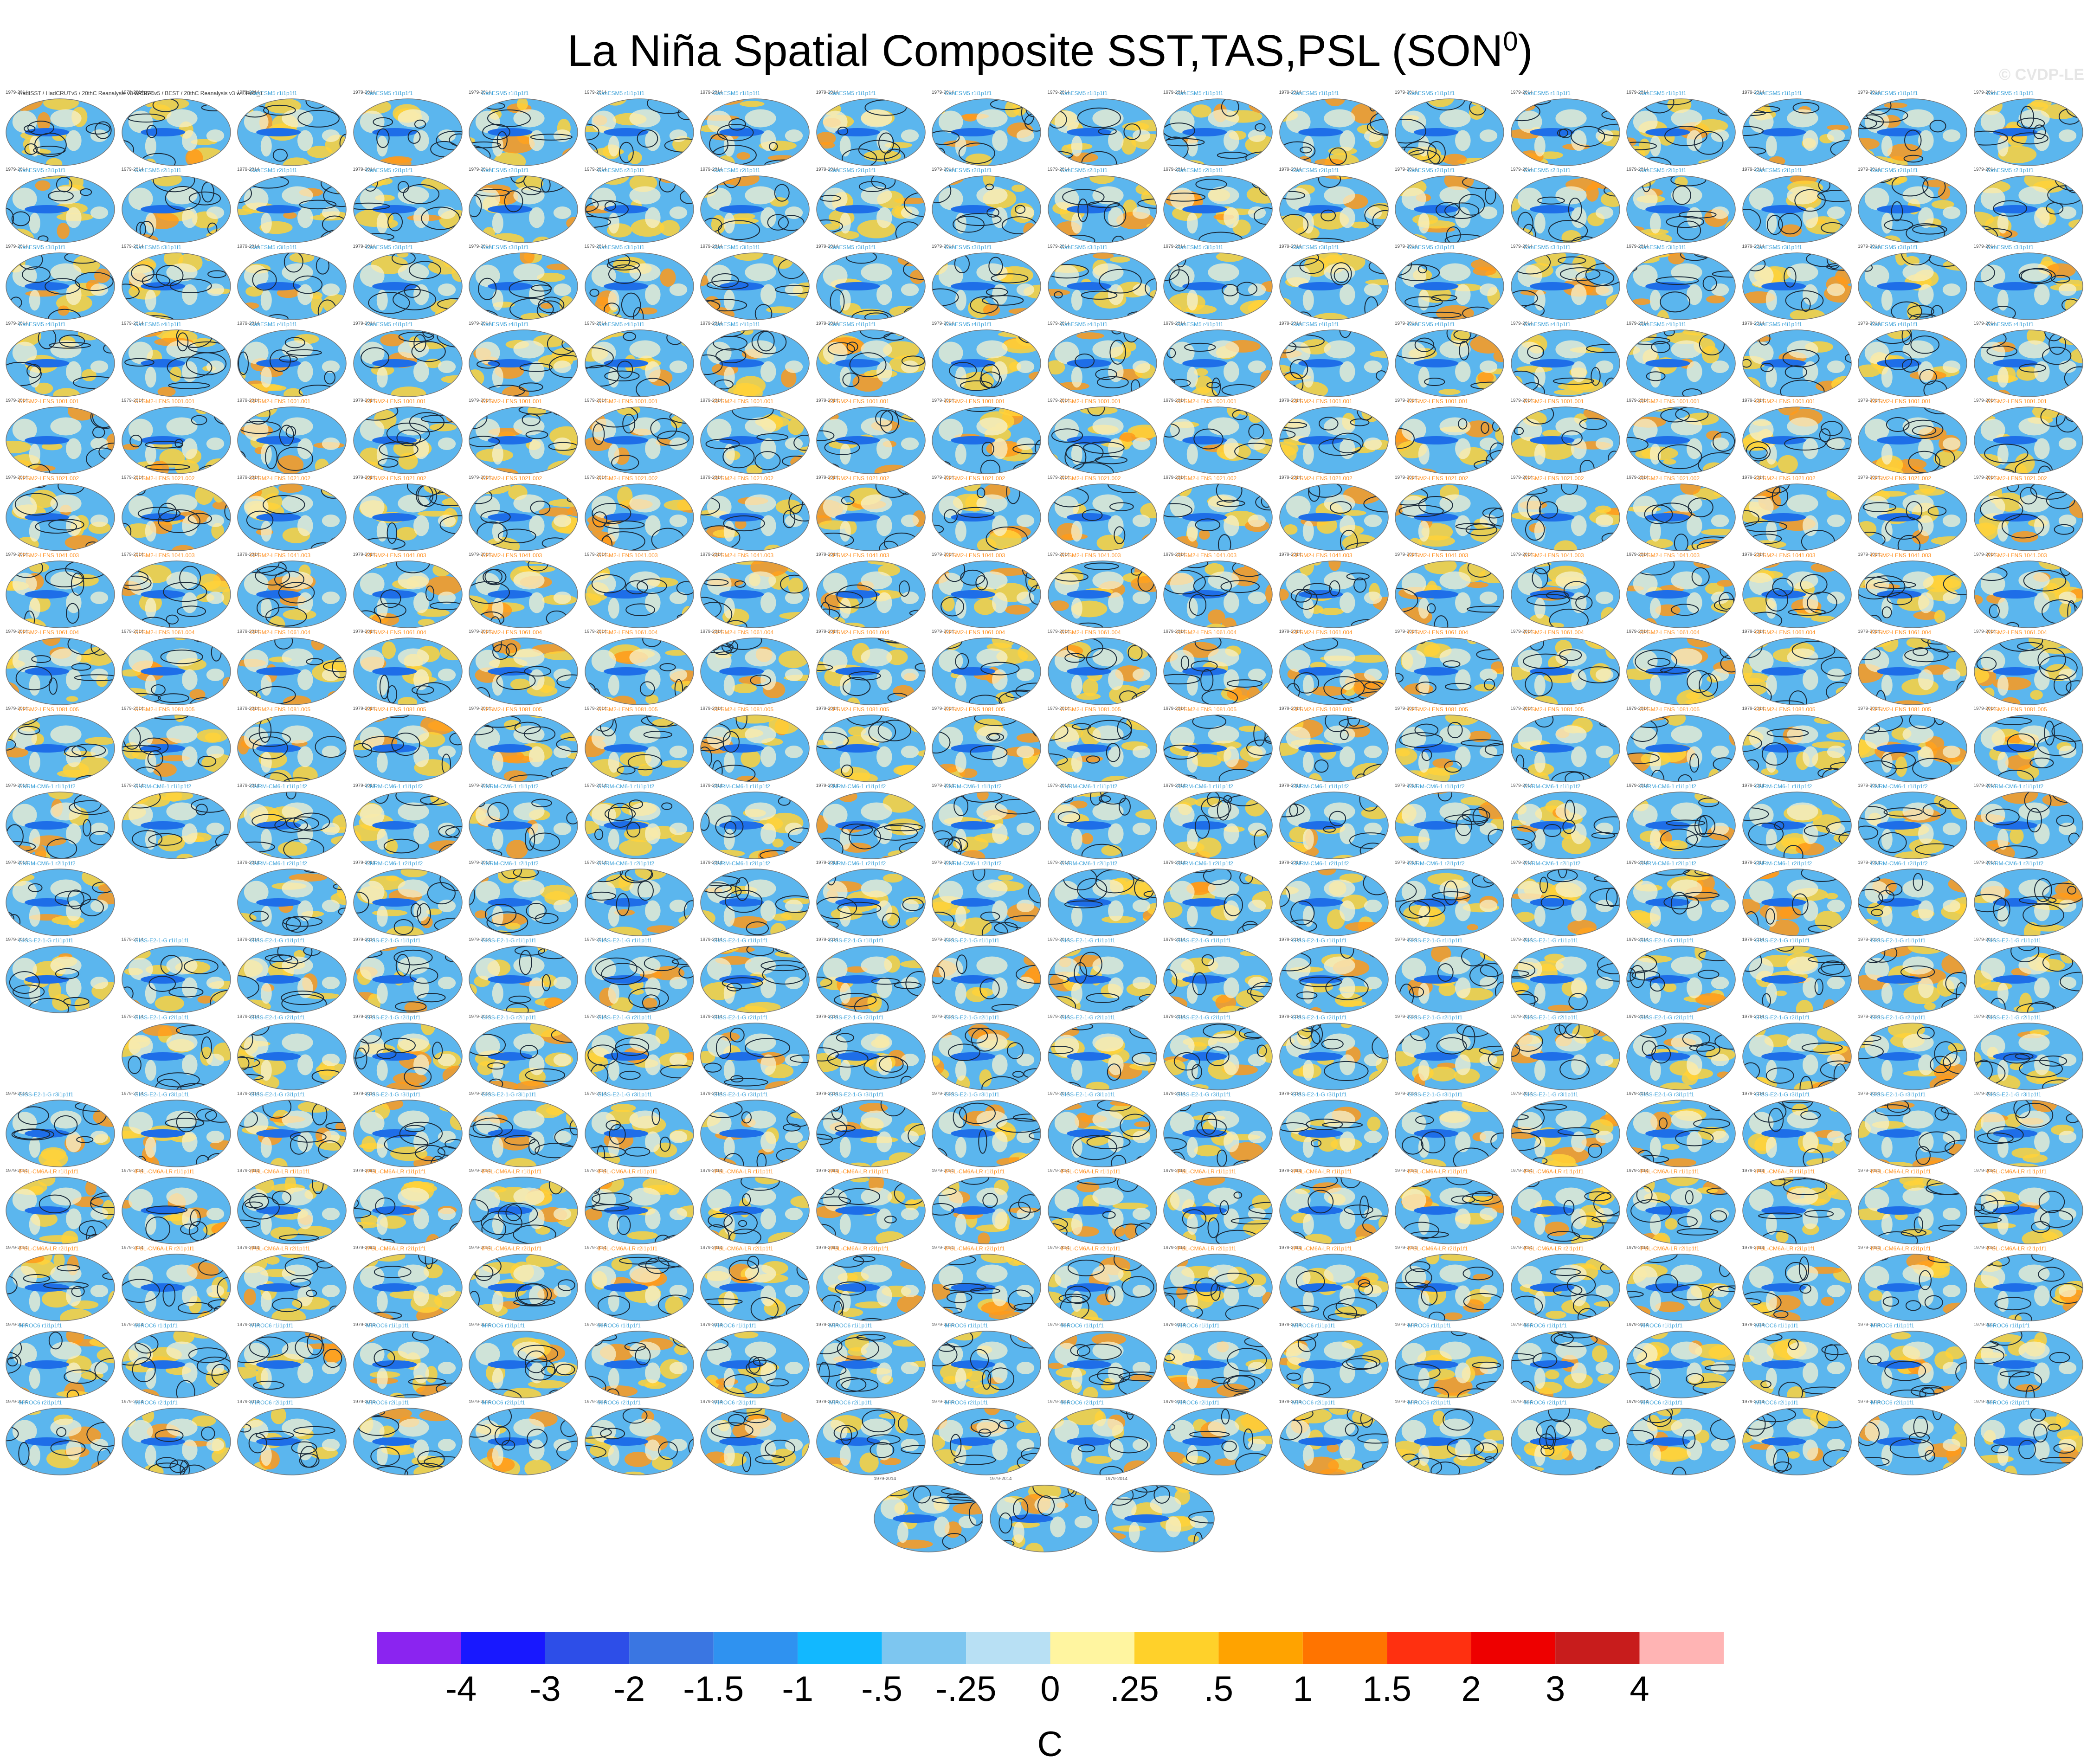 The image size is (2100, 1764). I want to click on colorbar-tick-label: -2, so click(629, 1689).